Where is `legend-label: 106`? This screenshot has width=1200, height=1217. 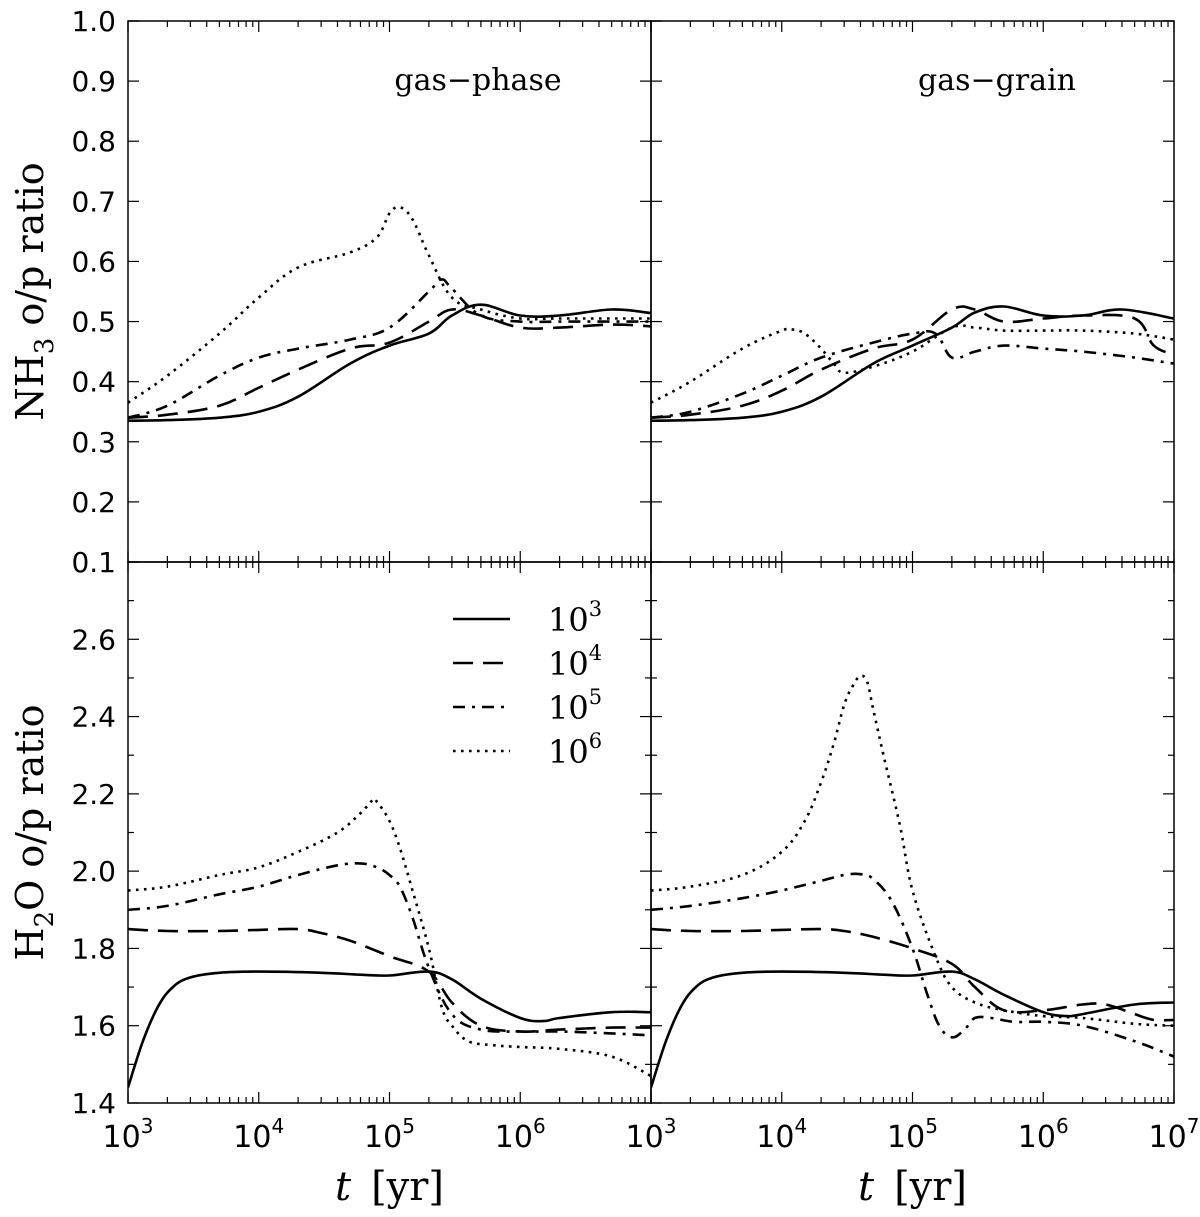 legend-label: 106 is located at coordinates (575, 750).